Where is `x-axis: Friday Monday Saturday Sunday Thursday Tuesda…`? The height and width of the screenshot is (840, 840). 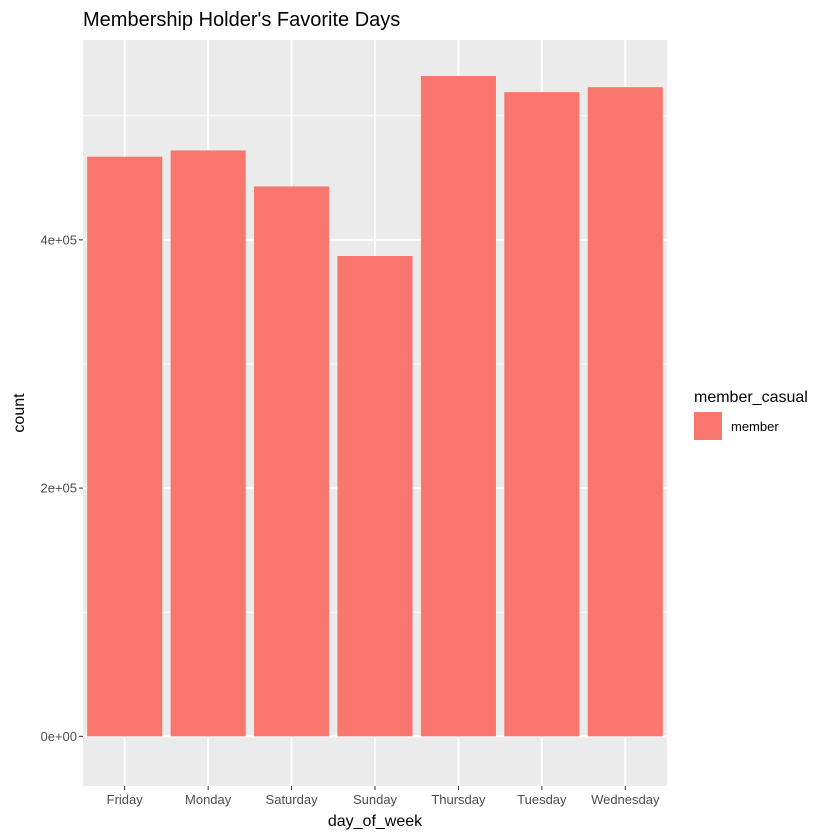 x-axis: Friday Monday Saturday Sunday Thursday Tuesda… is located at coordinates (383, 796).